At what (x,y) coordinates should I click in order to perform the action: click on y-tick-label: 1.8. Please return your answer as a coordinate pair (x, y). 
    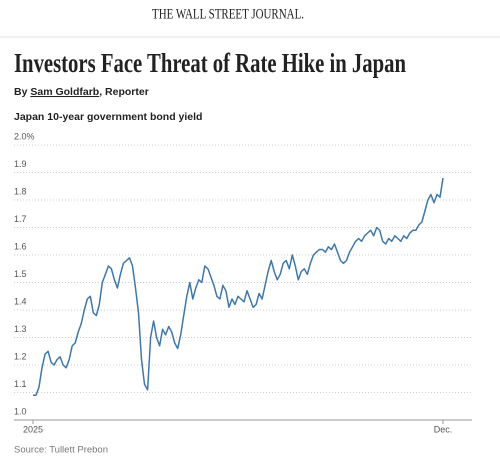
    Looking at the image, I should click on (20, 191).